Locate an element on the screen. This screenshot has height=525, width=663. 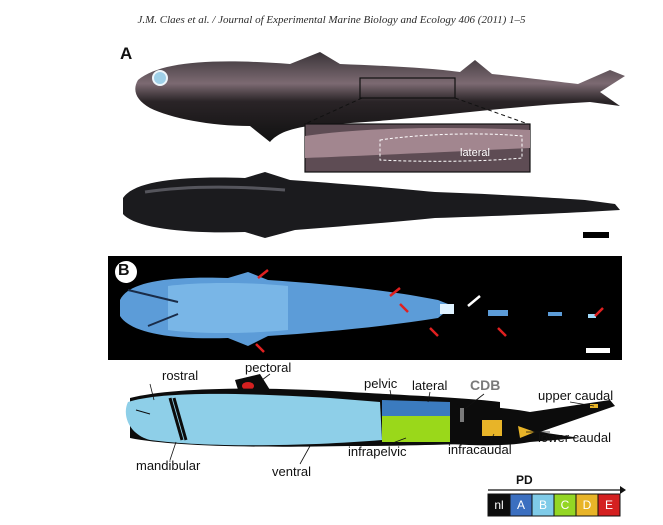
panel-a-letter: A is located at coordinates (126, 53).